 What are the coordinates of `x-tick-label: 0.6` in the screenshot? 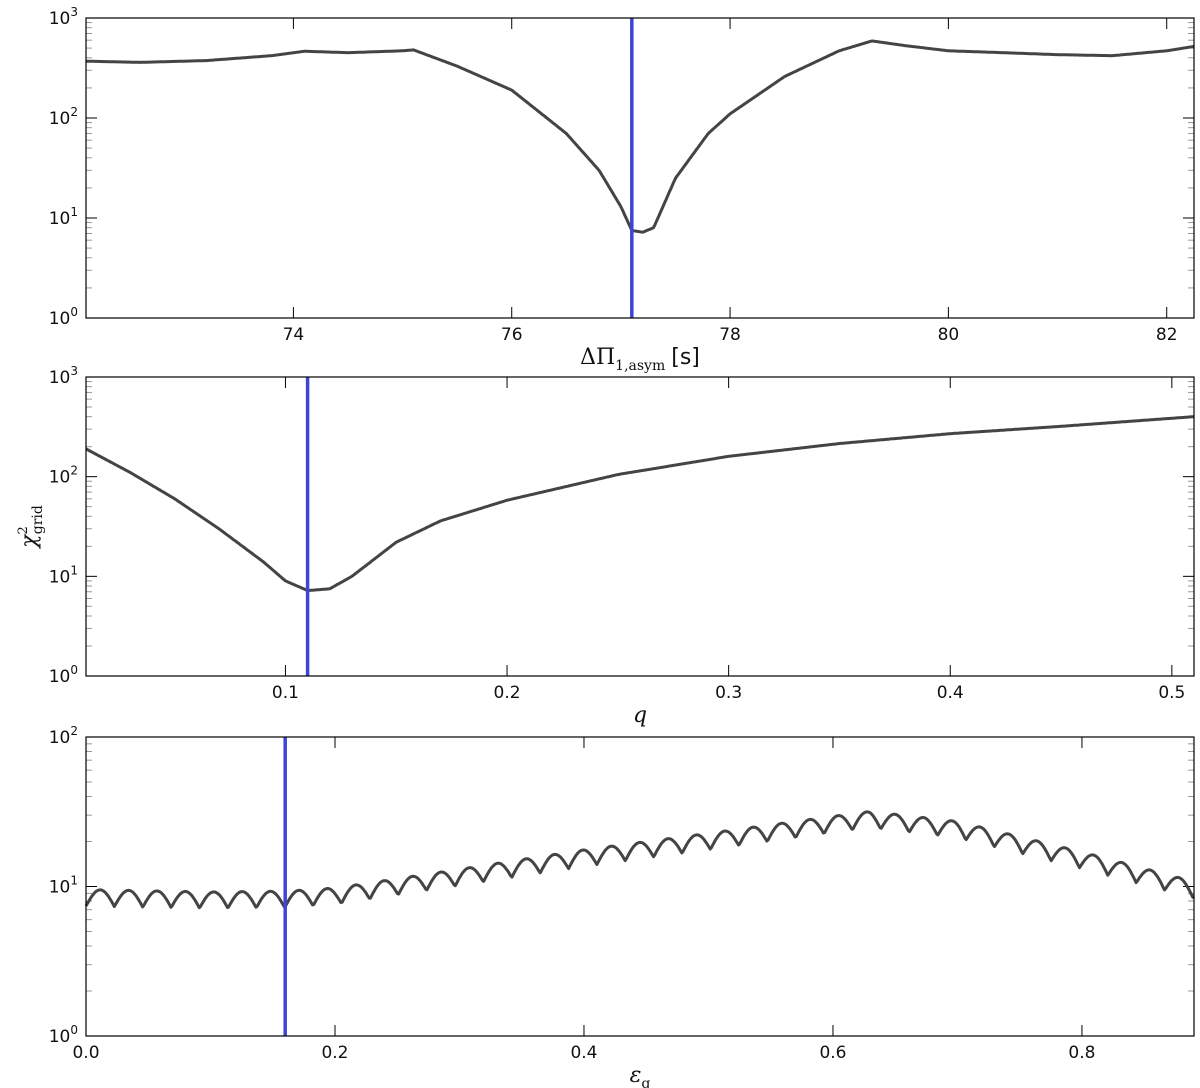 It's located at (832, 1053).